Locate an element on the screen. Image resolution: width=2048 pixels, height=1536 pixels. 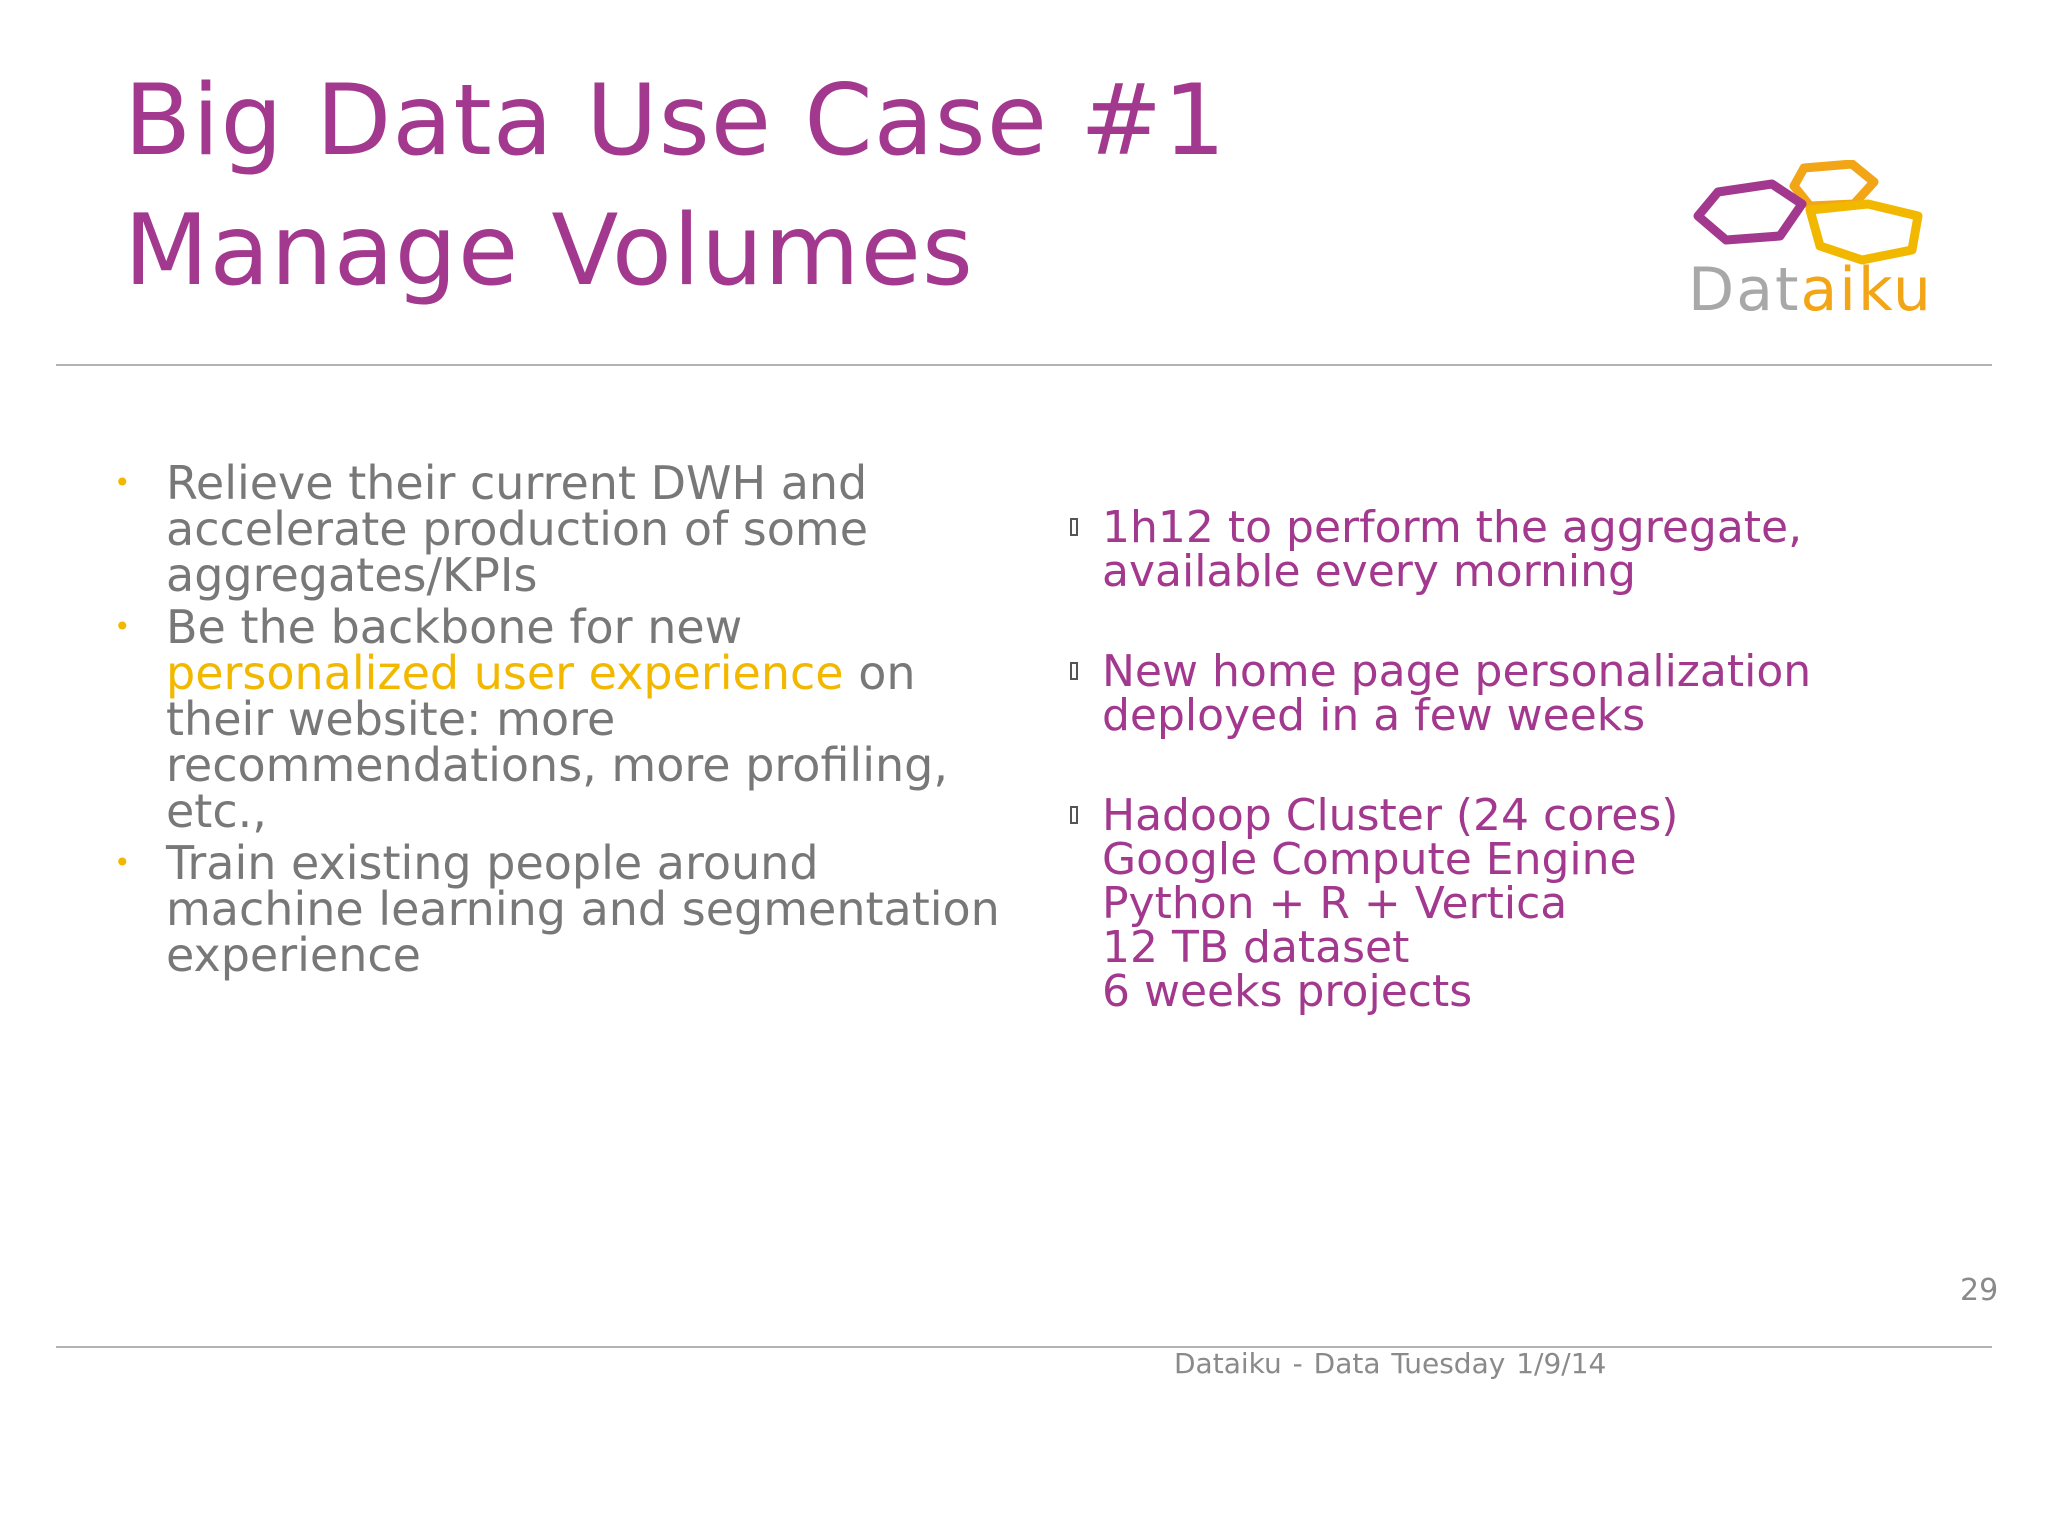
result-line: Hadoop Cluster (24 cores) is located at coordinates (1390, 815).